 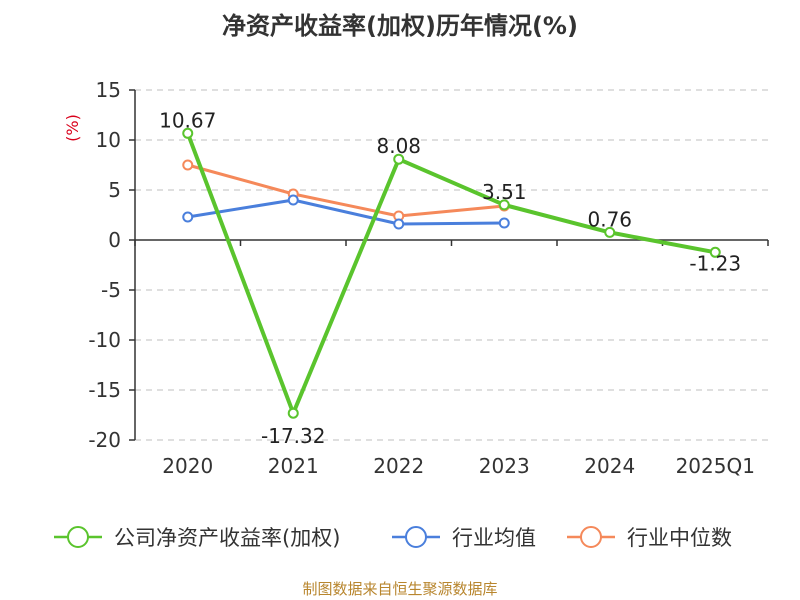 I want to click on y-tick-label: 0, so click(x=114, y=240).